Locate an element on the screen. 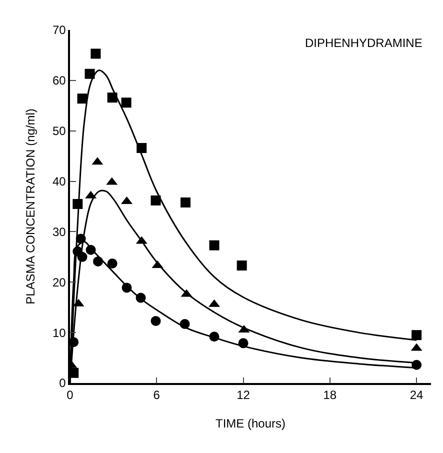 Image resolution: width=443 pixels, height=453 pixels. y-axis-title: PLASMA CONCENTRATION (ng/ml) is located at coordinates (30, 206).